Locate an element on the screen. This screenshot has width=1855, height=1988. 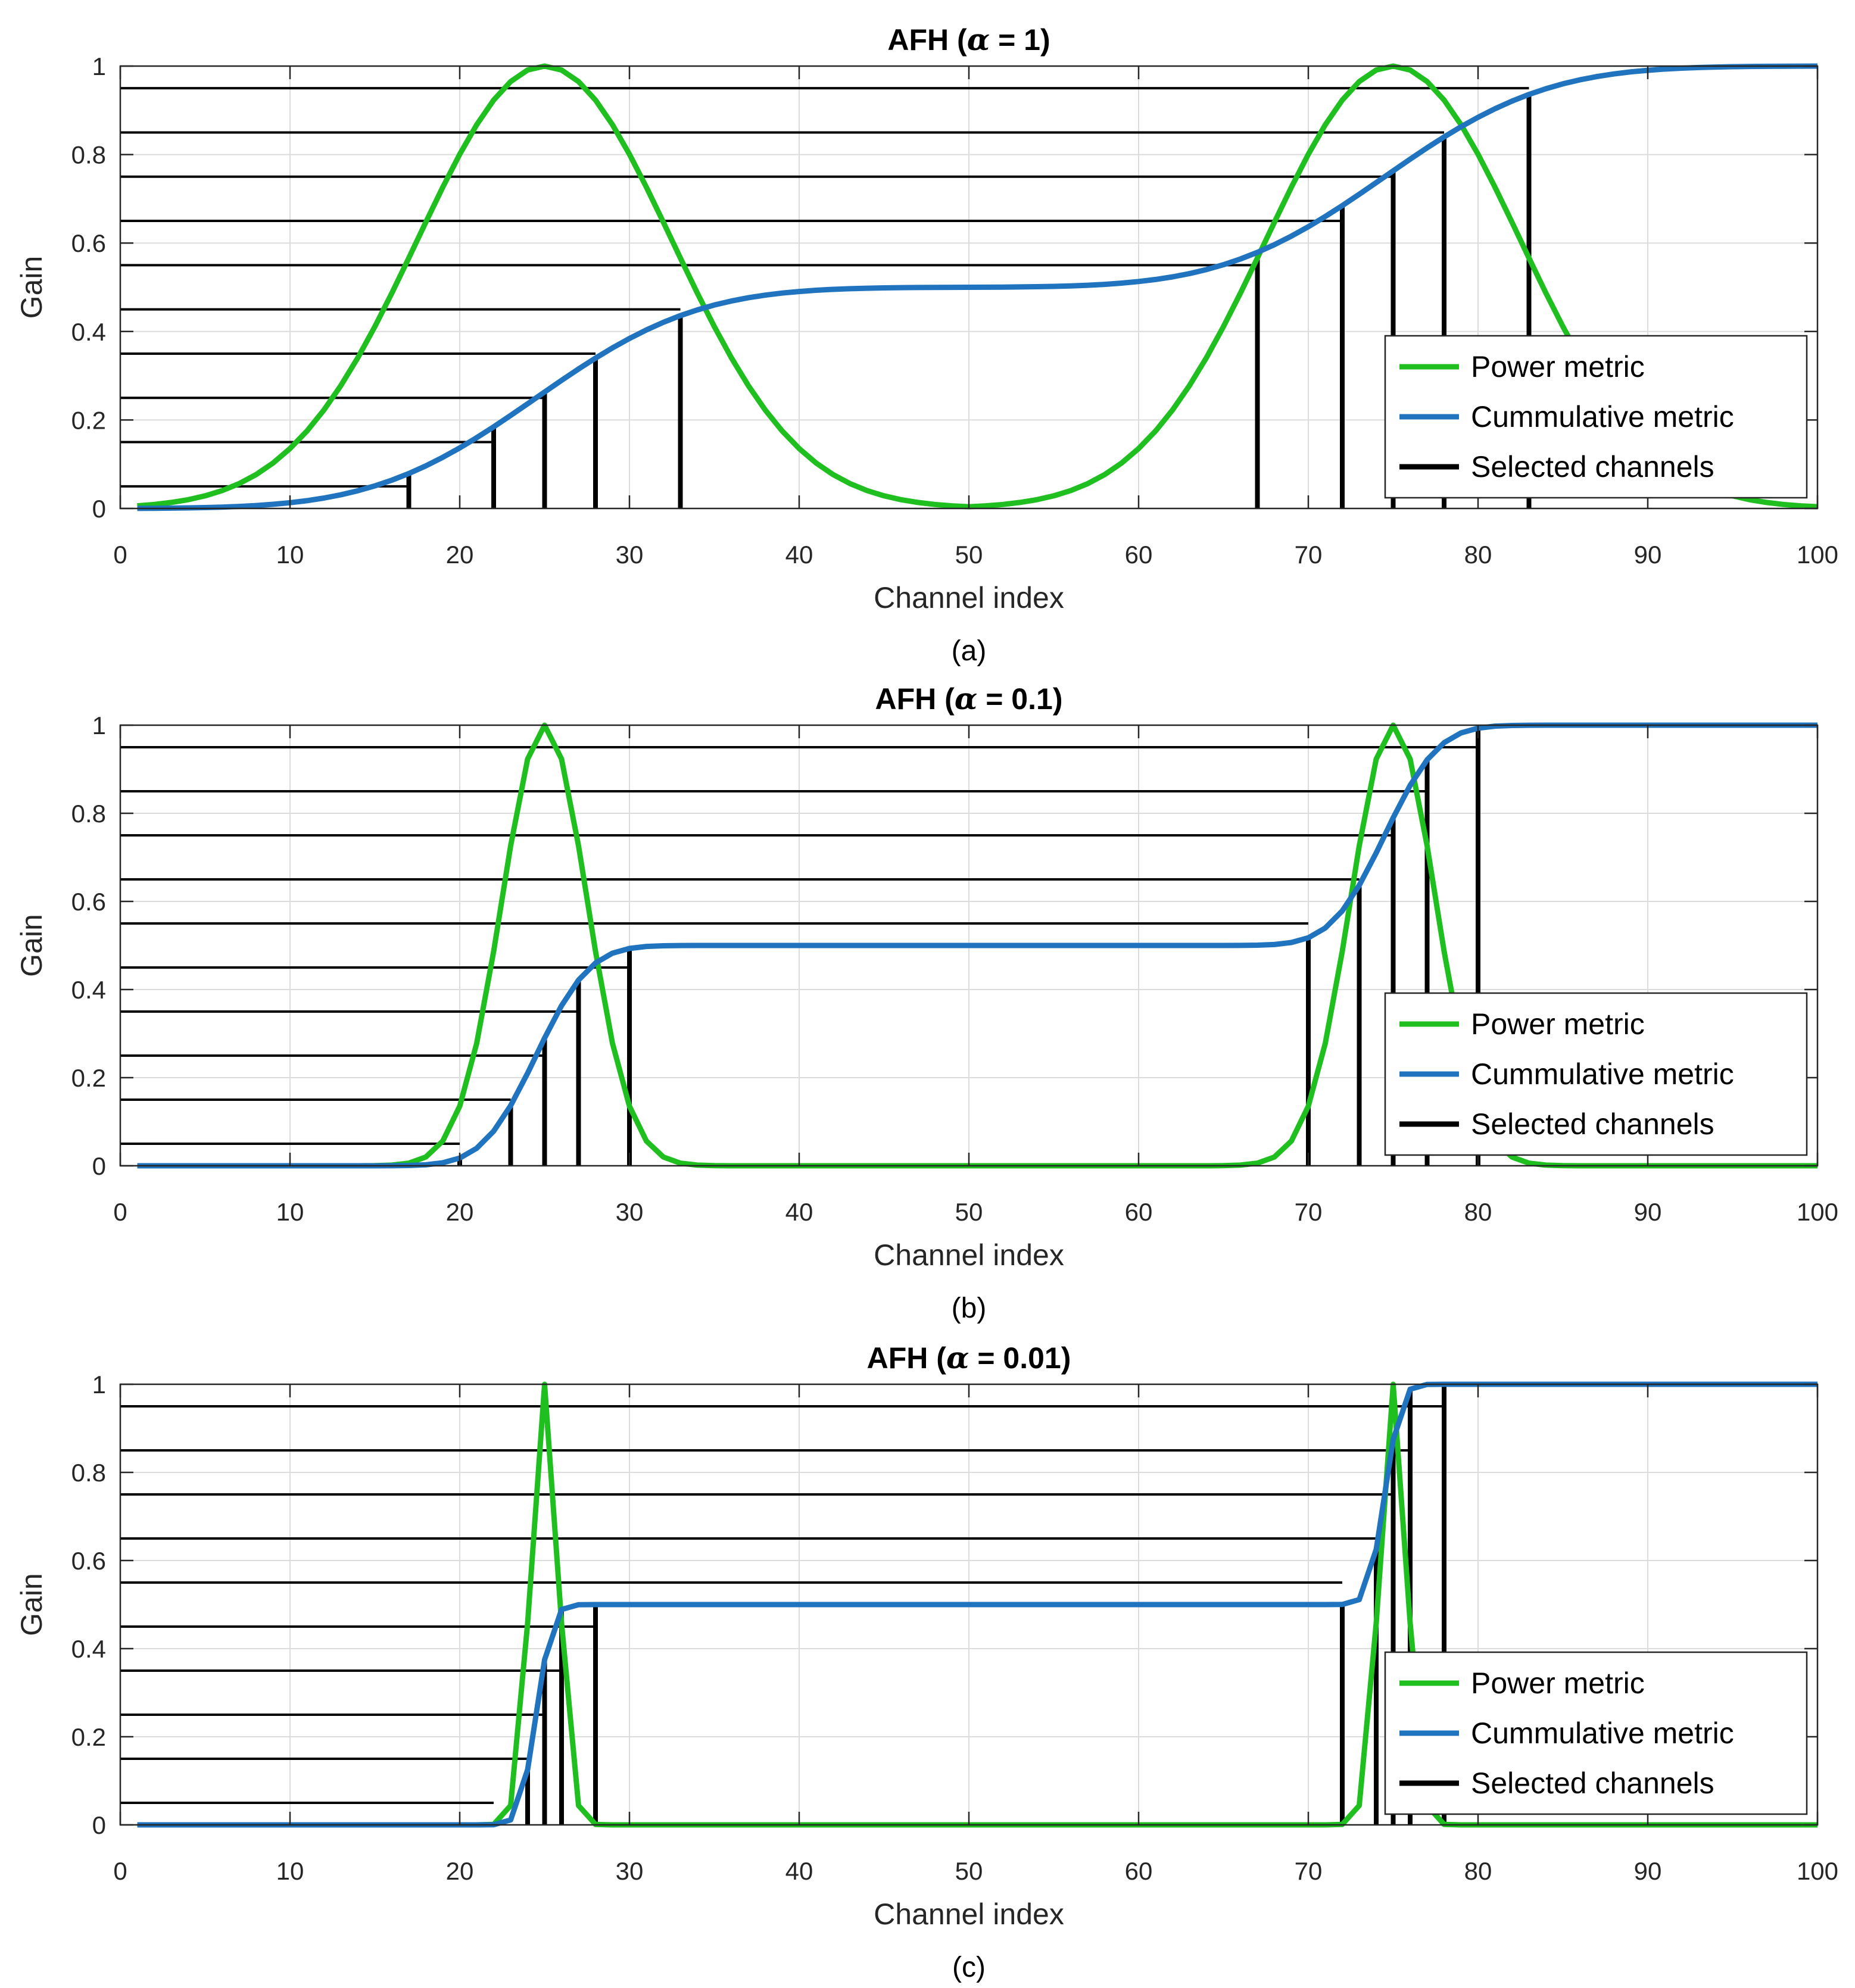
panel-caption: (b) is located at coordinates (970, 1309).